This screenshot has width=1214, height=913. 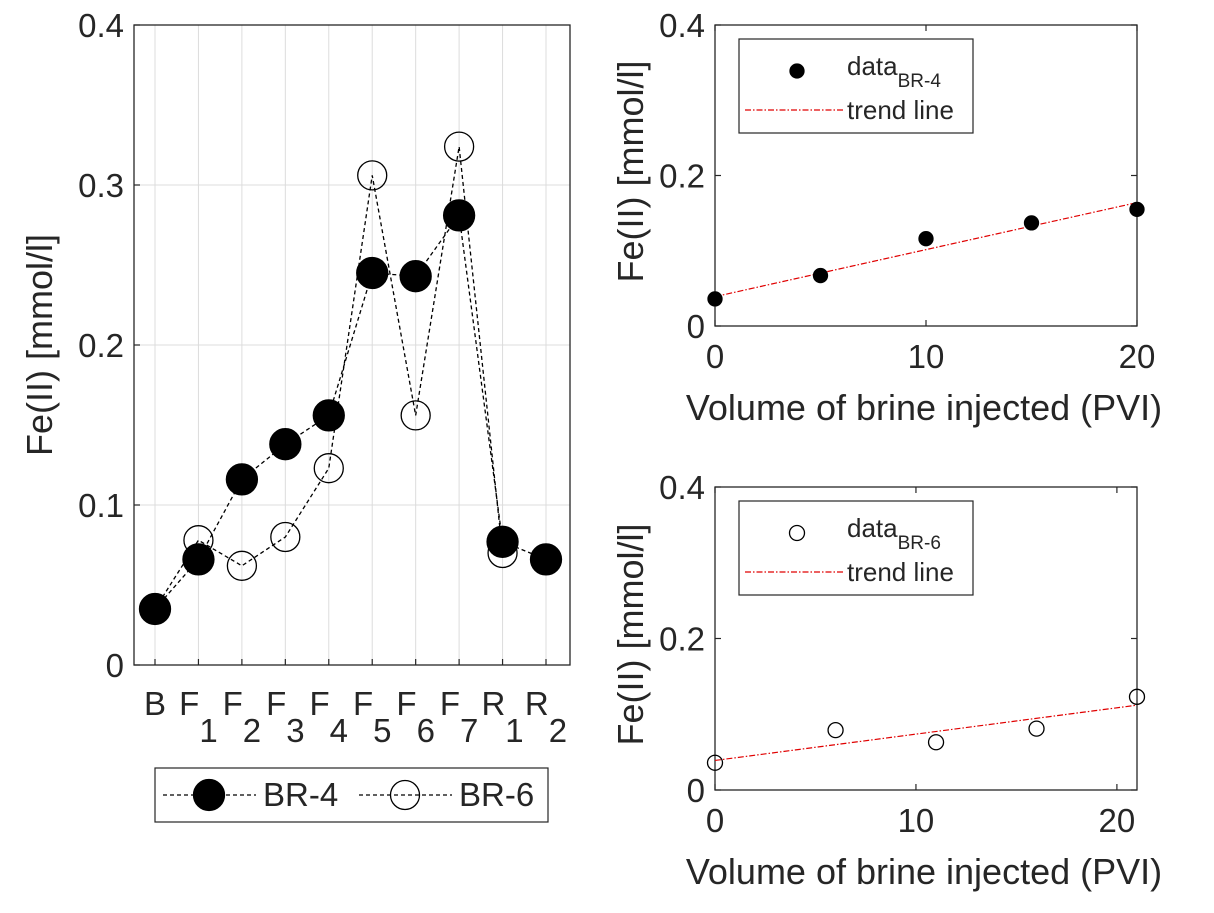 I want to click on x-tick-label: F7, so click(x=459, y=717).